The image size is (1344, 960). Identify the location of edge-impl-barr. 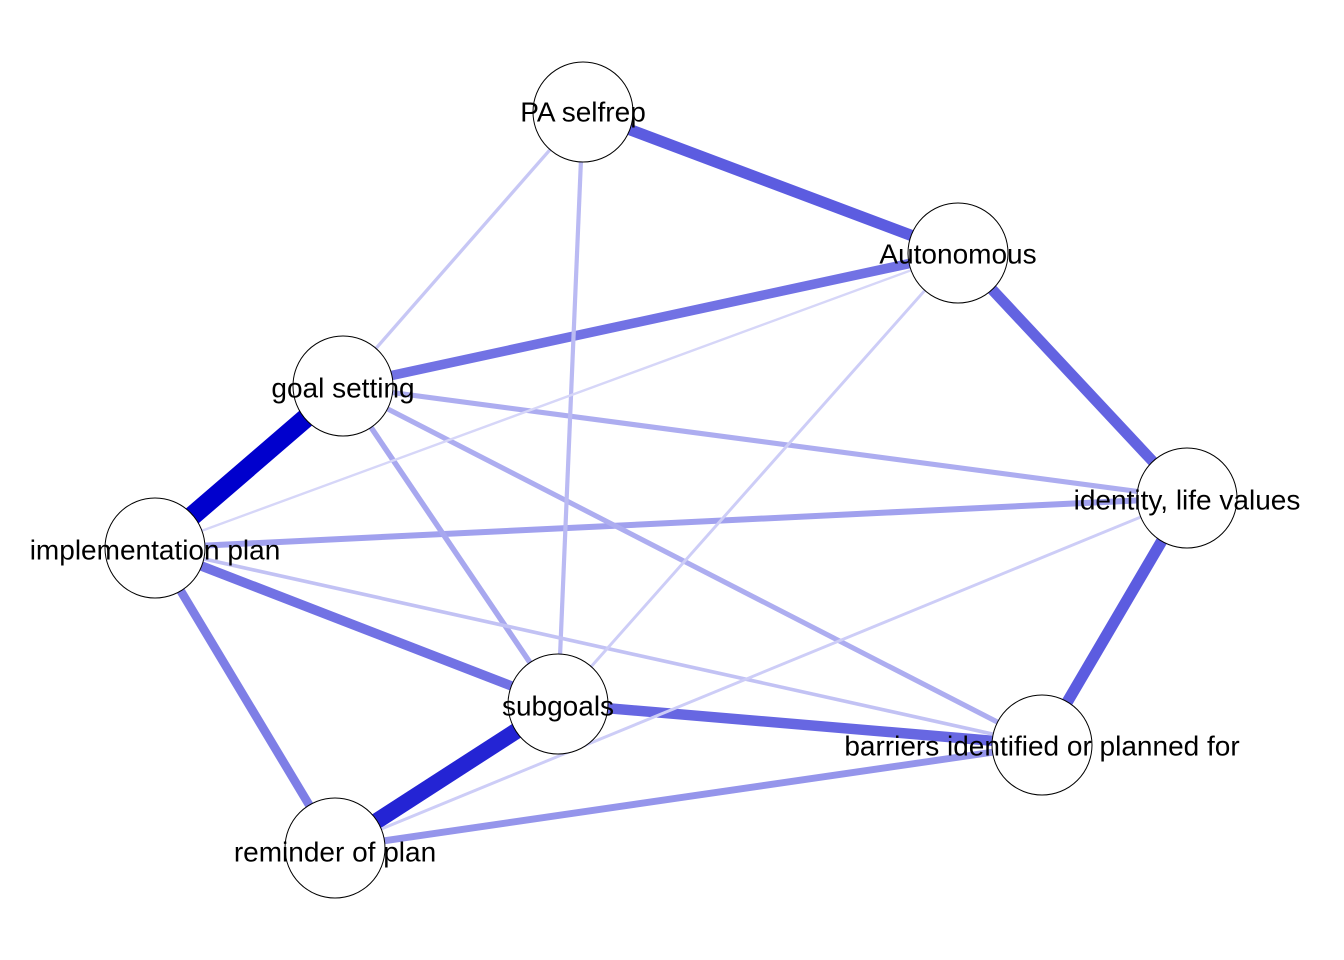
(598, 646).